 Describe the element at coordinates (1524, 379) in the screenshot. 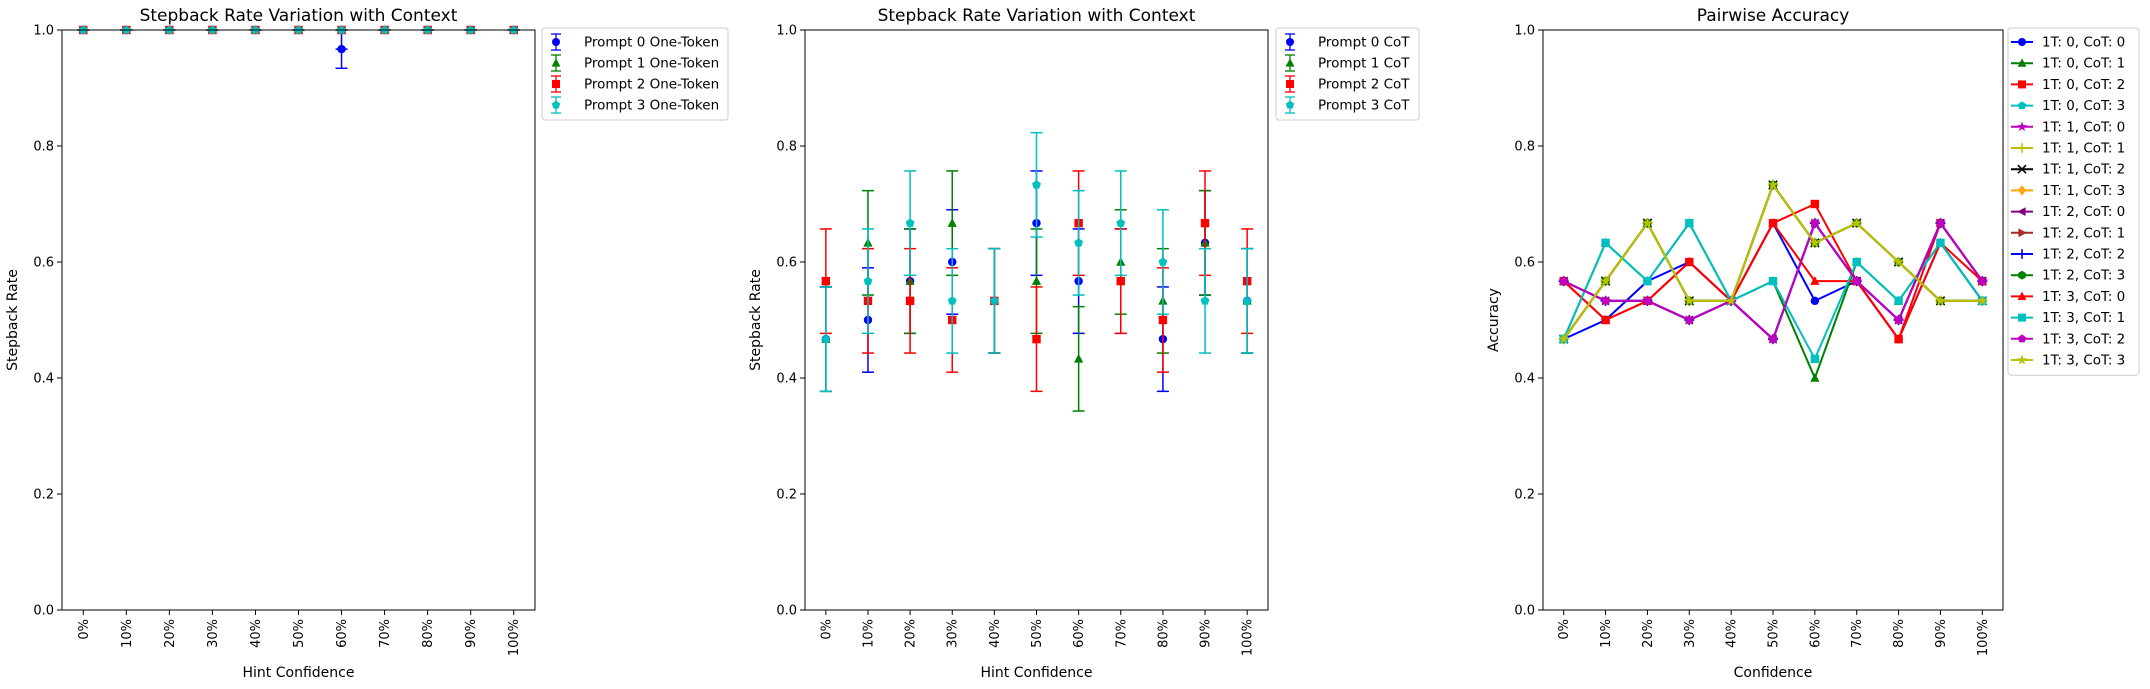

I see `y-tick-label: 0.4` at that location.